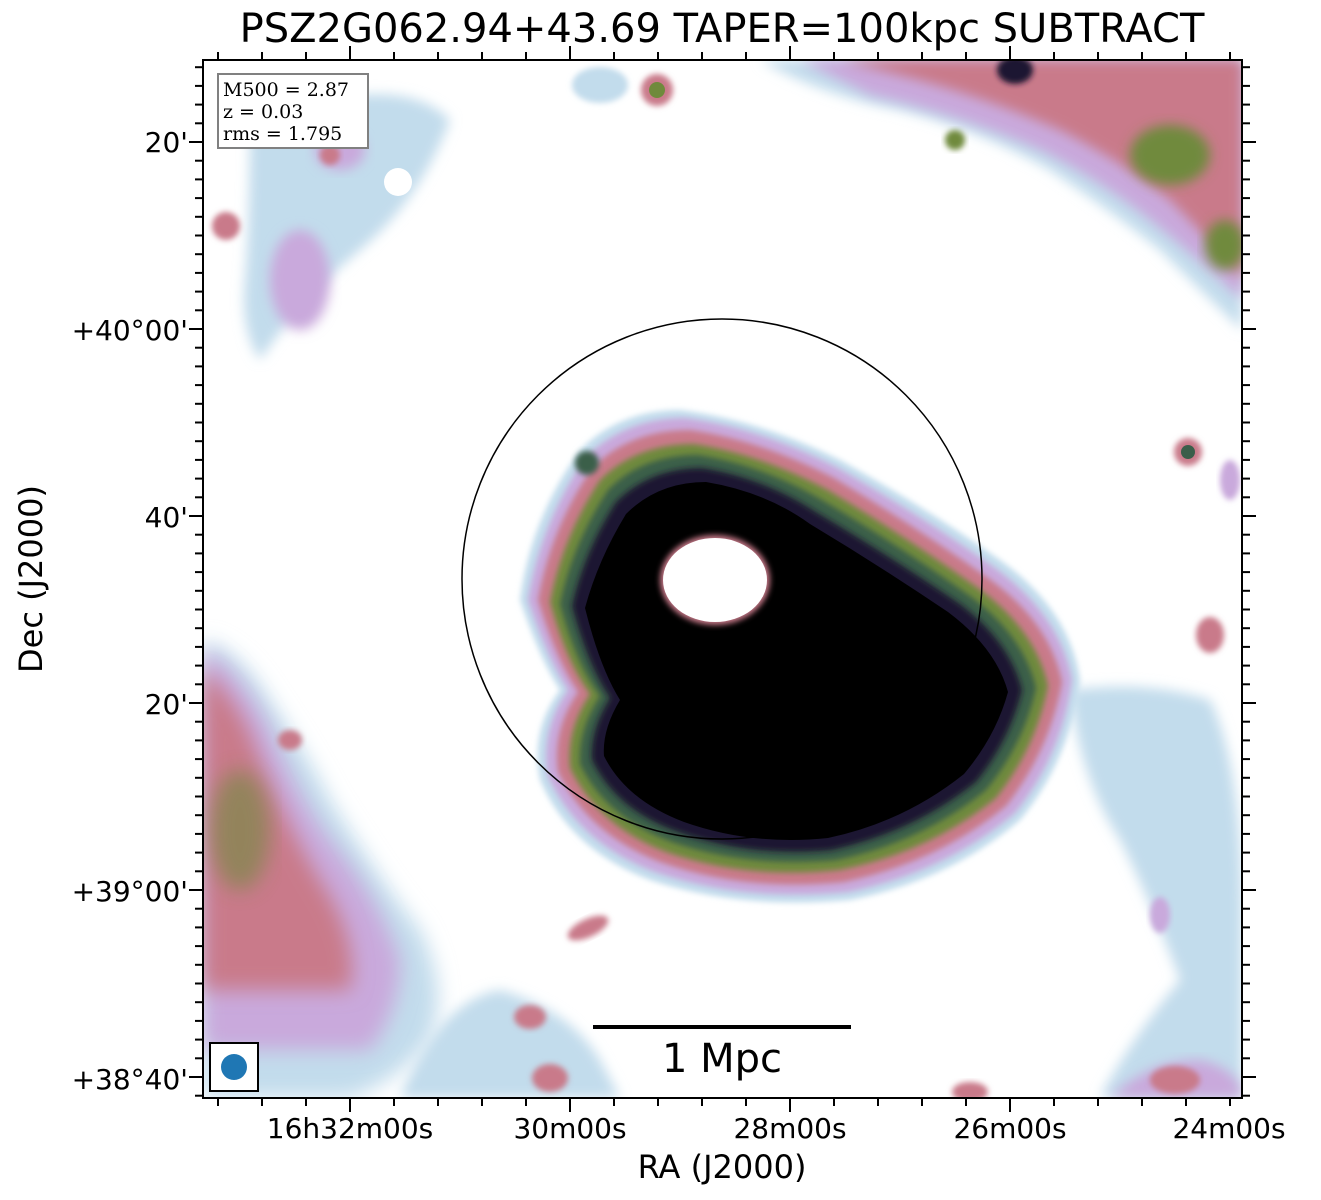 This screenshot has width=1321, height=1200. Describe the element at coordinates (722, 1059) in the screenshot. I see `scale-bar-label: 1 Mpc` at that location.